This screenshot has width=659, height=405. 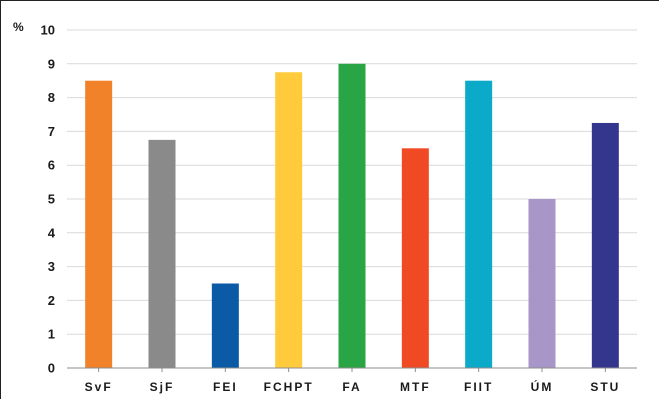 What do you see at coordinates (51, 368) in the screenshot?
I see `y-tick-label: 0` at bounding box center [51, 368].